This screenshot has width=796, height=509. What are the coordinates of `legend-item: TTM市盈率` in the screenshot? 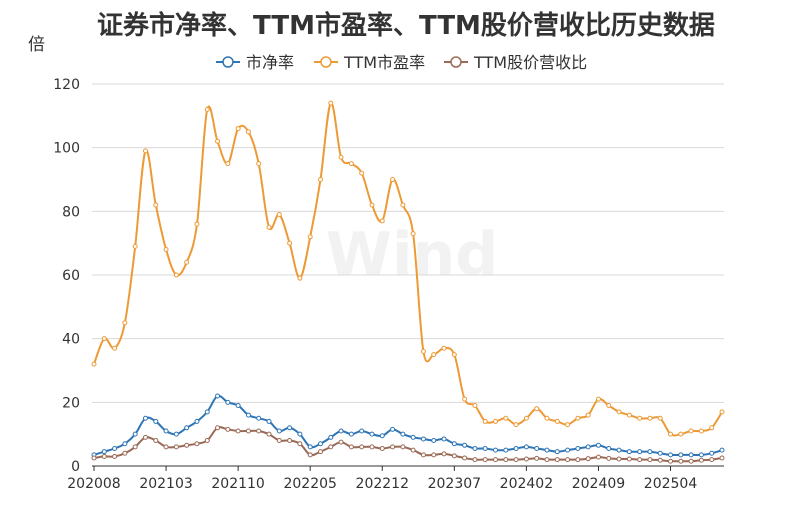 It's located at (369, 62).